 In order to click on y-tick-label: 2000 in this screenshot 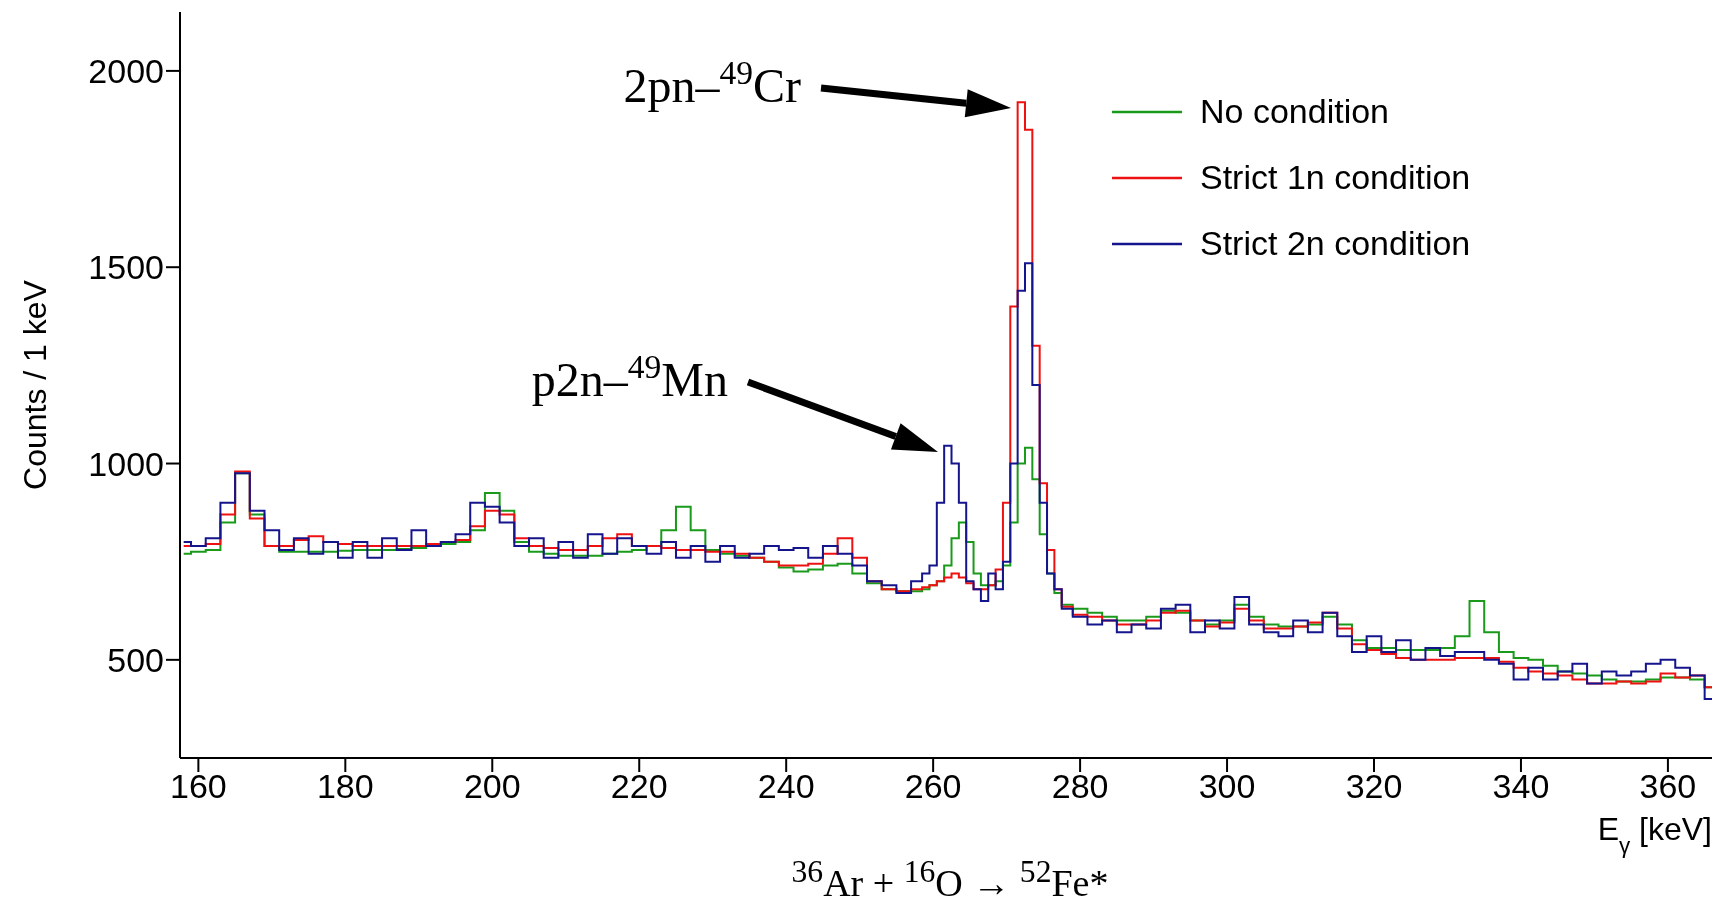, I will do `click(126, 70)`.